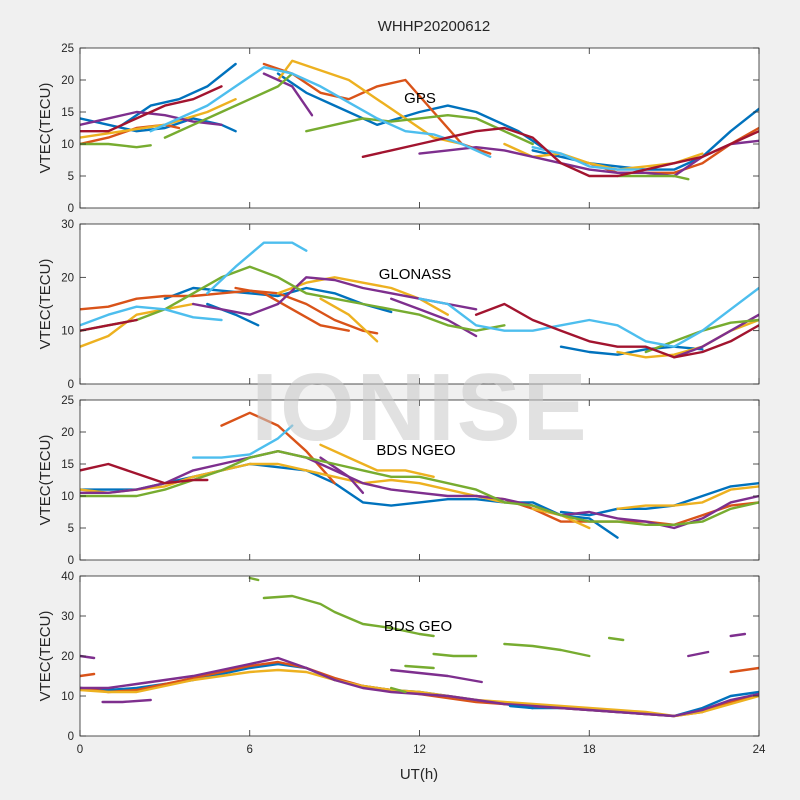  Describe the element at coordinates (419, 407) in the screenshot. I see `watermark: IONISE` at that location.